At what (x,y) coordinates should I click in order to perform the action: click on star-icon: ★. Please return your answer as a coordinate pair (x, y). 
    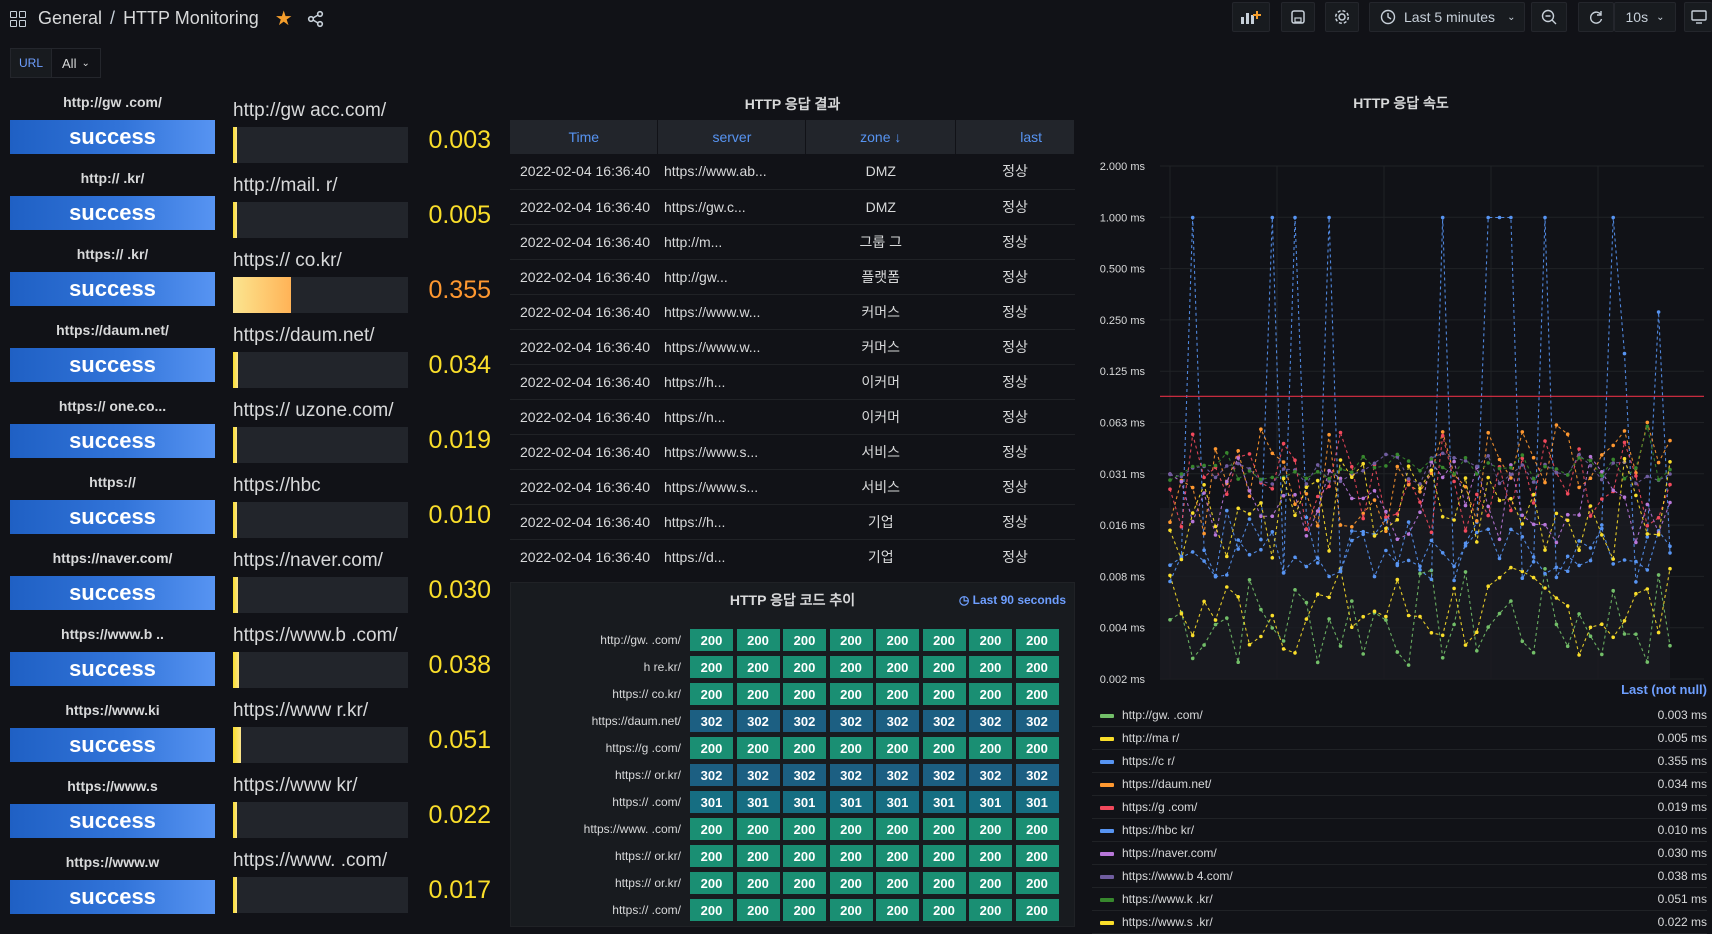
    Looking at the image, I should click on (283, 19).